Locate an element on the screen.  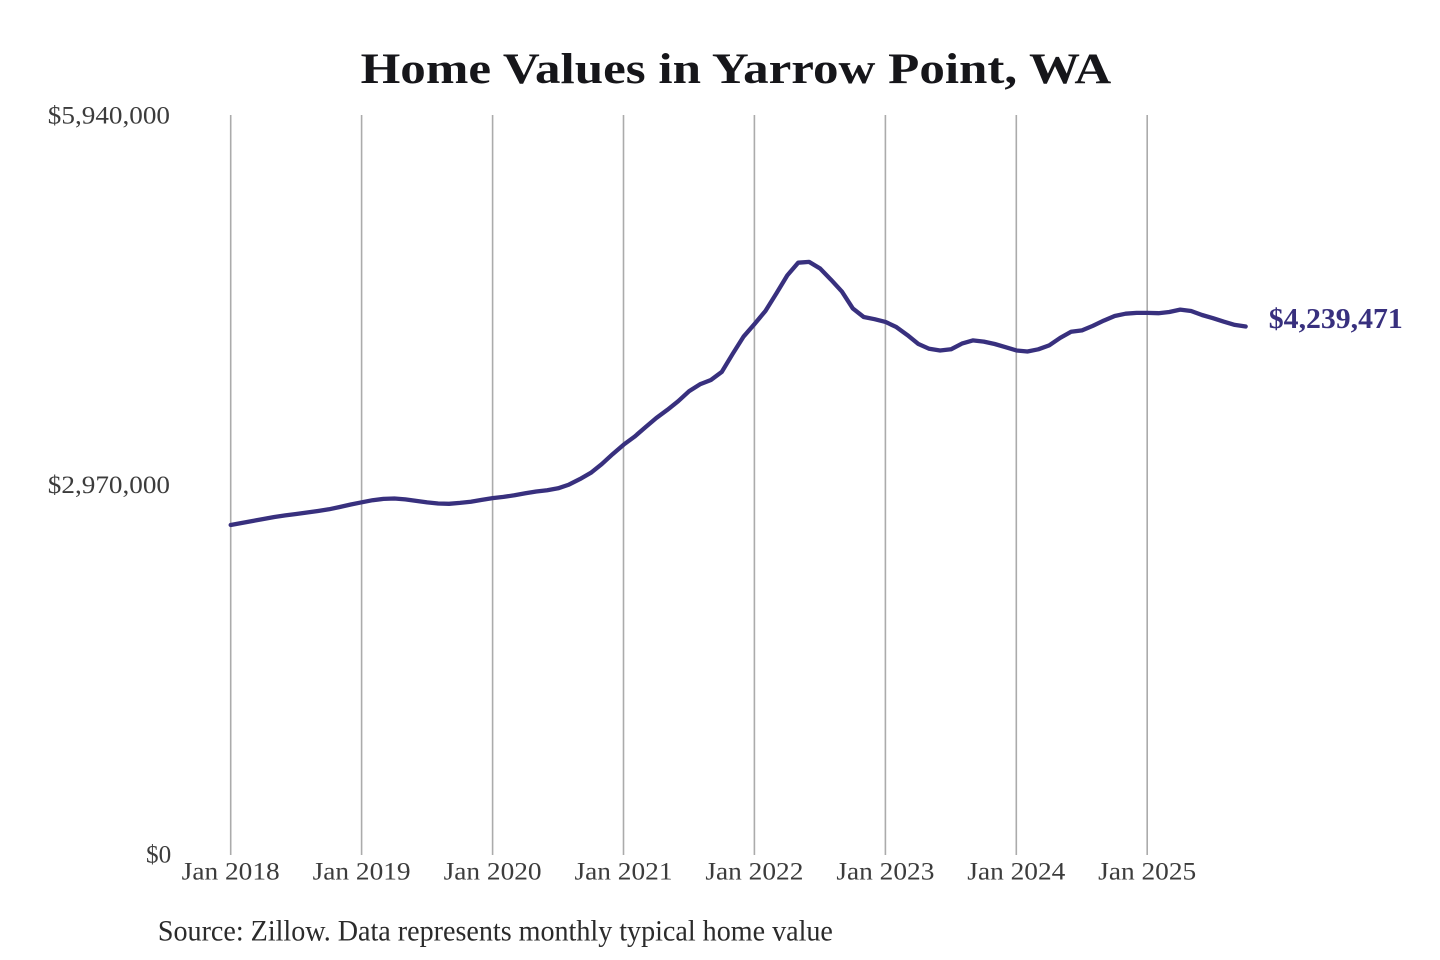
svg-text: Jan 2023 is located at coordinates (885, 872).